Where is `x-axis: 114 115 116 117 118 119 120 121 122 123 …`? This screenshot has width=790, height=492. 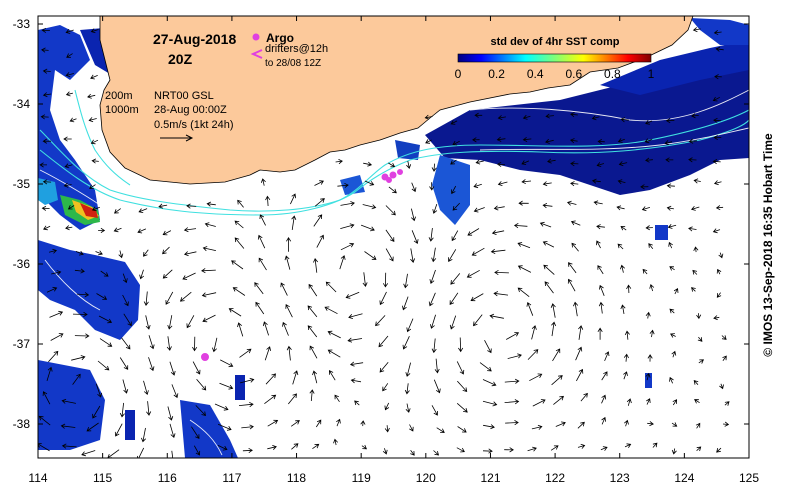
x-axis: 114 115 116 117 118 119 120 121 122 123 … is located at coordinates (393, 478).